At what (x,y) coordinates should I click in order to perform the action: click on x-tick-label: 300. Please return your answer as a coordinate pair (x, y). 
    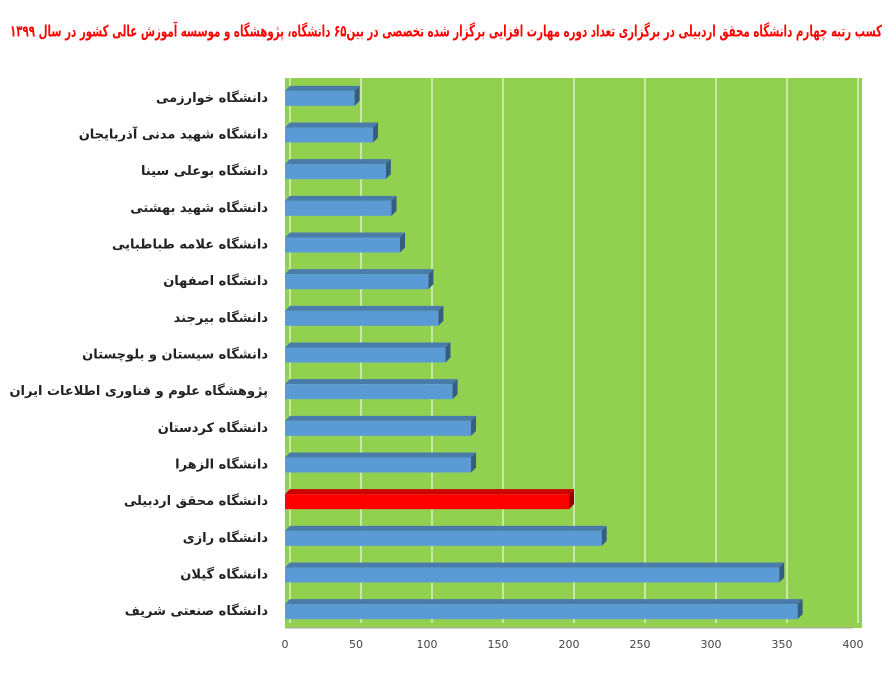
    Looking at the image, I should click on (711, 644).